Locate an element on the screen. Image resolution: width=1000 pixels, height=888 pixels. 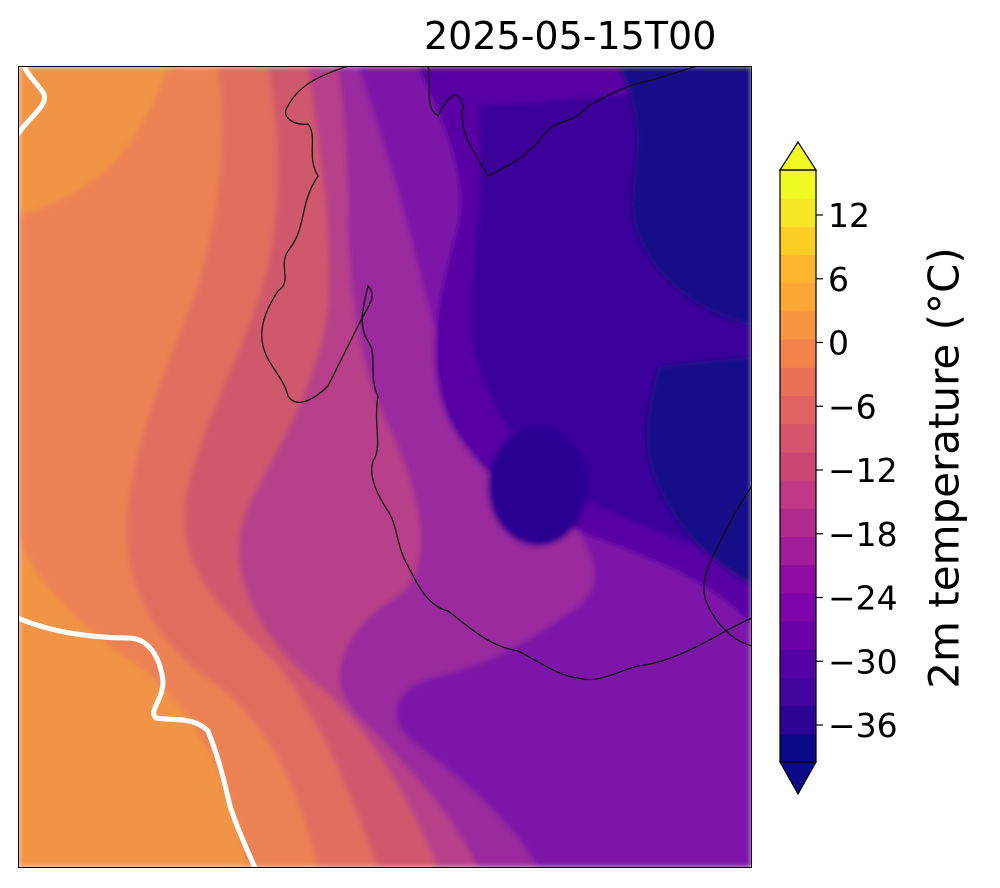
colorbar: 12 6 0 −6 −12 −18 −24 −30 −36 is located at coordinates (838, 468).